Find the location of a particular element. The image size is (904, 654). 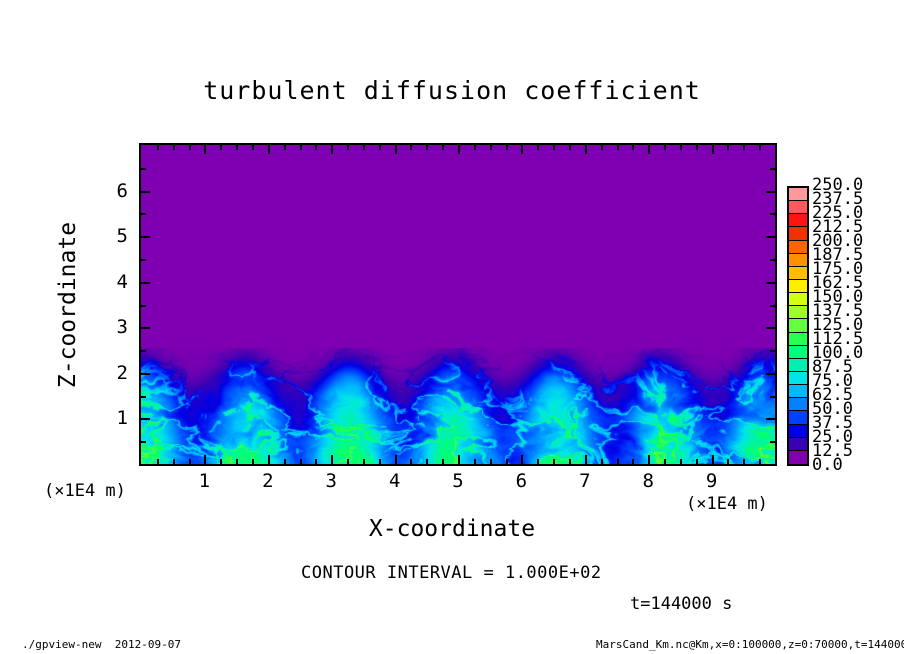

y-tick-label: 5 is located at coordinates (122, 236).